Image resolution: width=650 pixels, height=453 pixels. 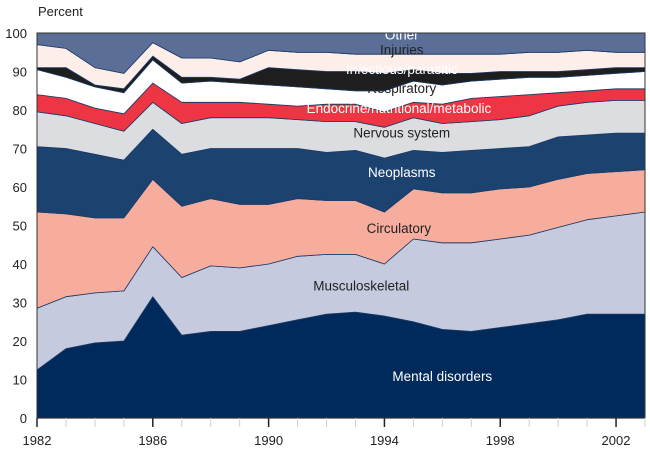 I want to click on y-tick-label: 30, so click(x=20, y=303).